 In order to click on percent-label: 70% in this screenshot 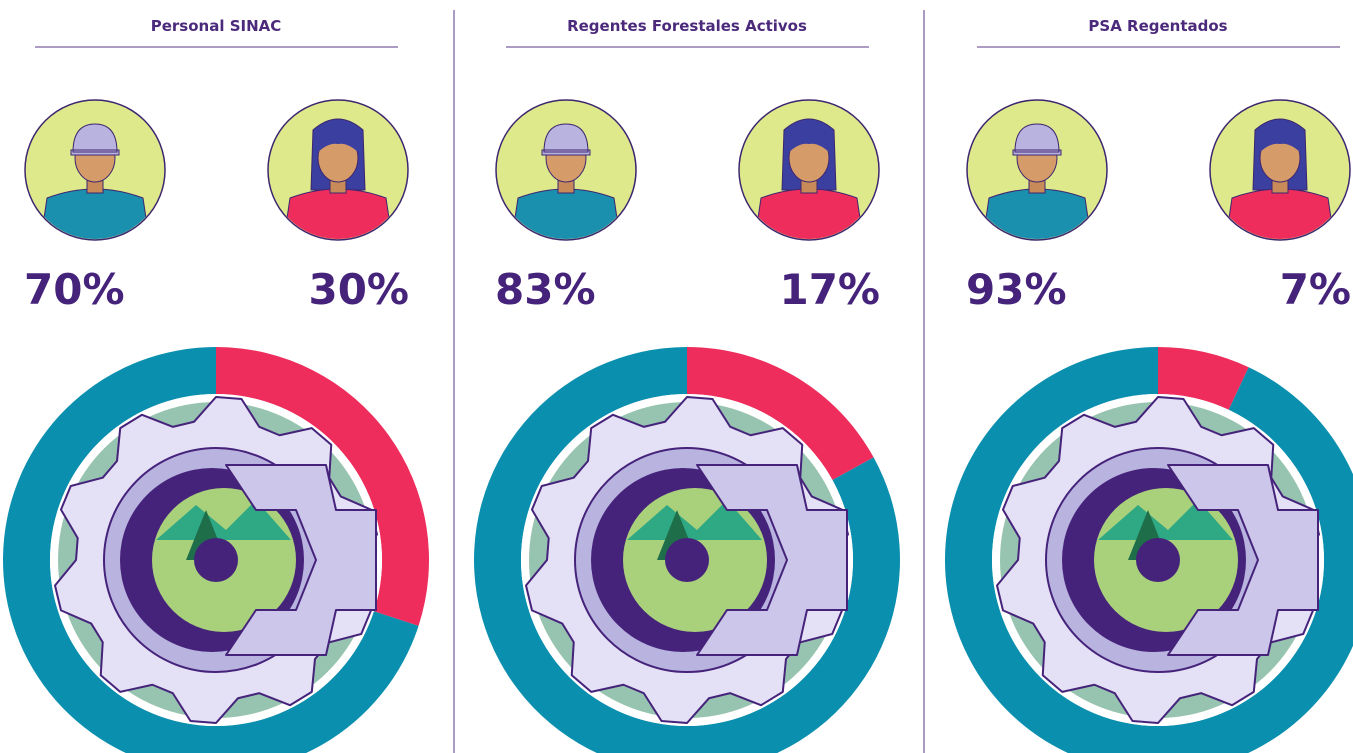, I will do `click(74, 289)`.